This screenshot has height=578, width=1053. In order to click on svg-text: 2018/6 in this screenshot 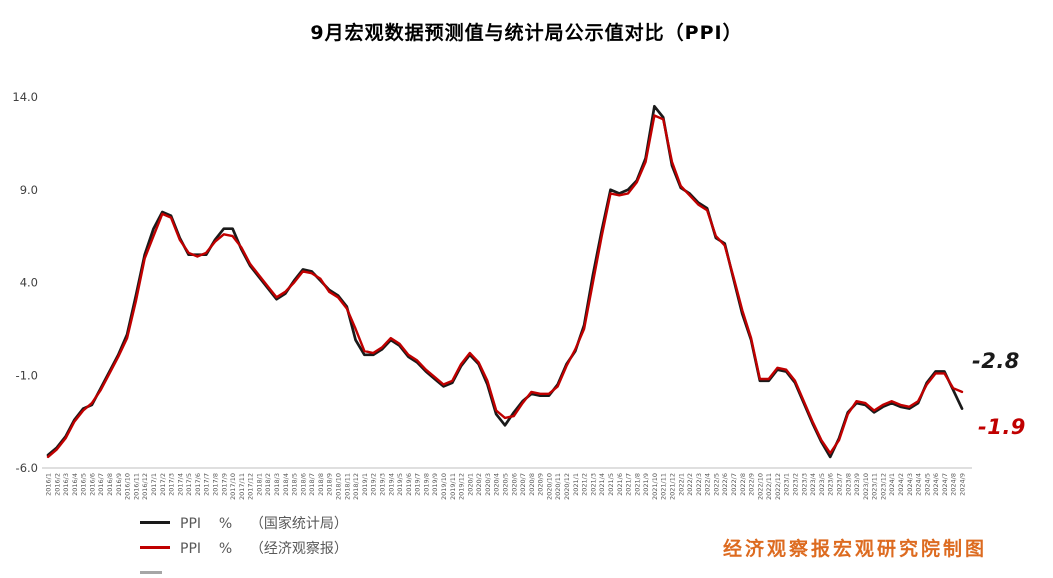, I will do `click(303, 484)`.